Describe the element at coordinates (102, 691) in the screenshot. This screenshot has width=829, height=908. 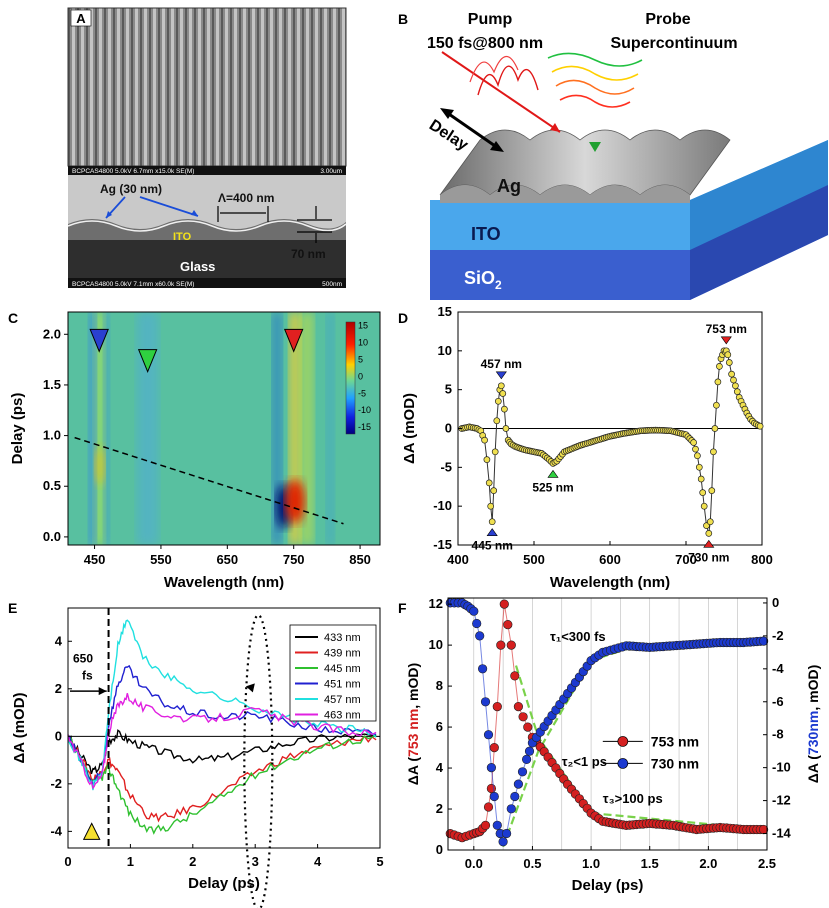
I see `annotation-arrowhead` at that location.